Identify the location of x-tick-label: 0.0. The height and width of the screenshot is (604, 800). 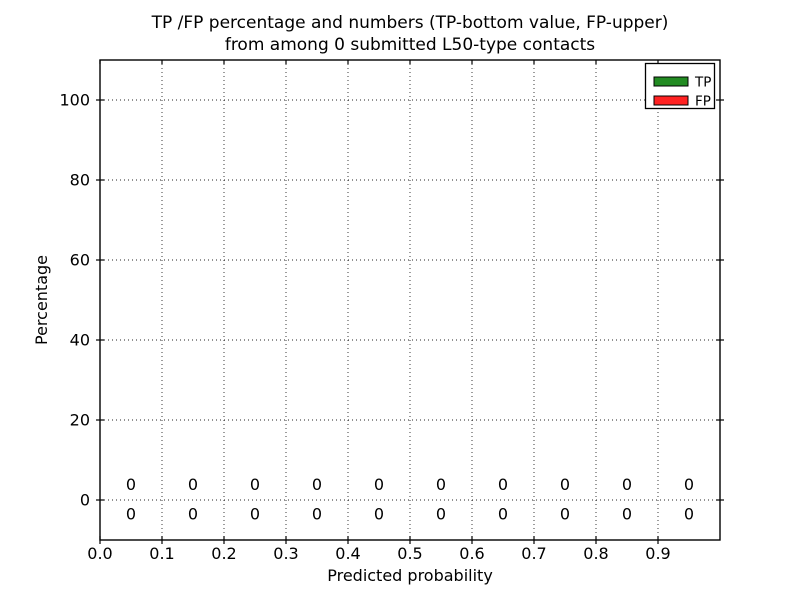
(99, 553).